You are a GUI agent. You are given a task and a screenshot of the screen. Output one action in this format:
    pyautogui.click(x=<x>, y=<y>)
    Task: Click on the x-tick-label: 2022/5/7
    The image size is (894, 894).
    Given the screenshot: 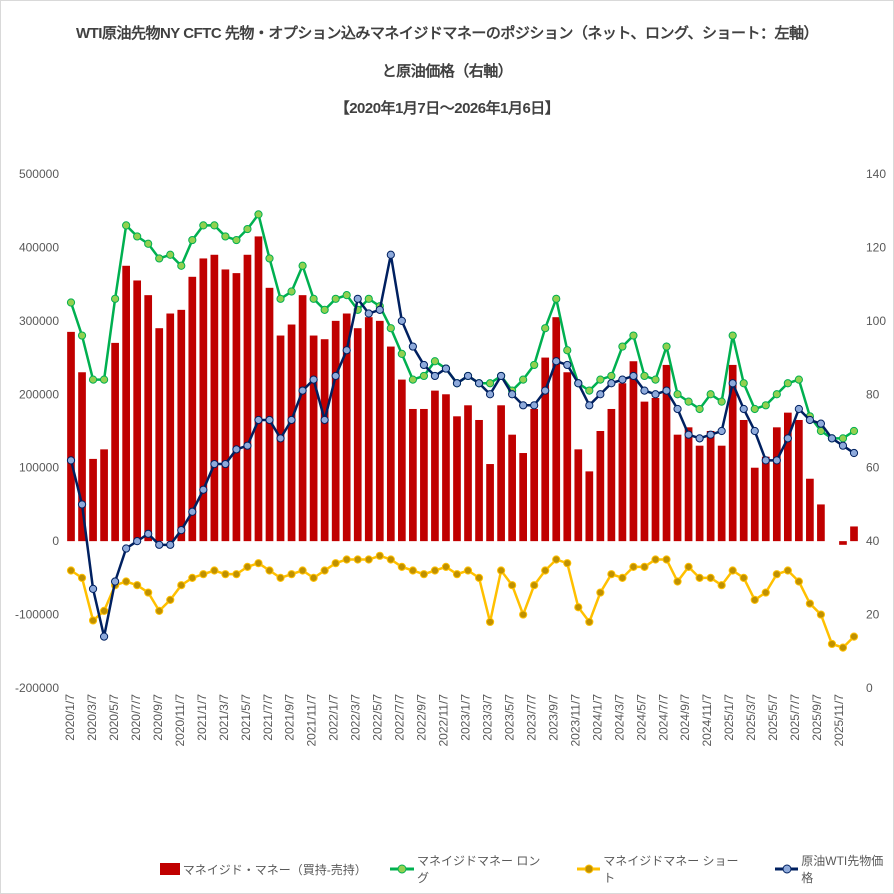 What is the action you would take?
    pyautogui.click(x=378, y=717)
    